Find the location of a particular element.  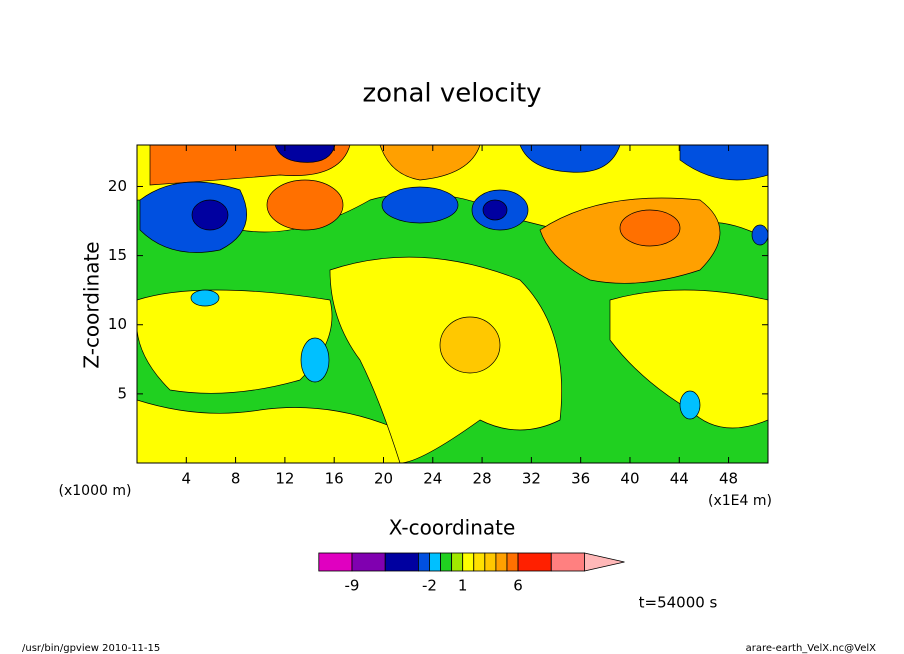

y-tick-label: 15 is located at coordinates (117, 255).